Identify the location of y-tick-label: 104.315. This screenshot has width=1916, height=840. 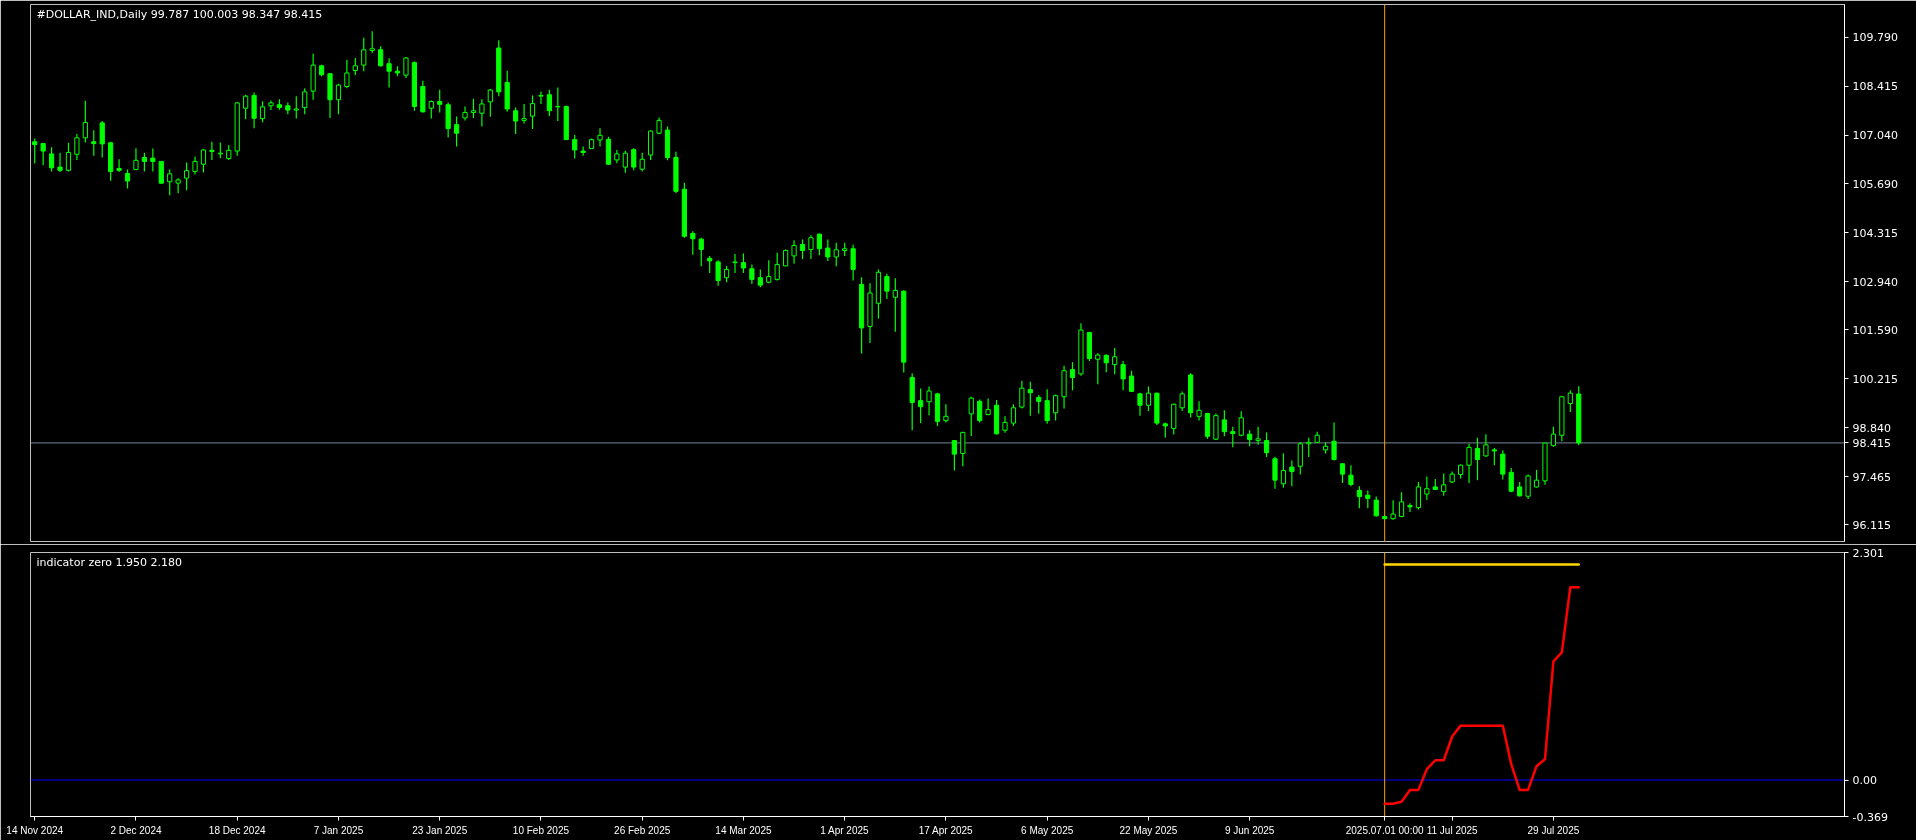
(1875, 233).